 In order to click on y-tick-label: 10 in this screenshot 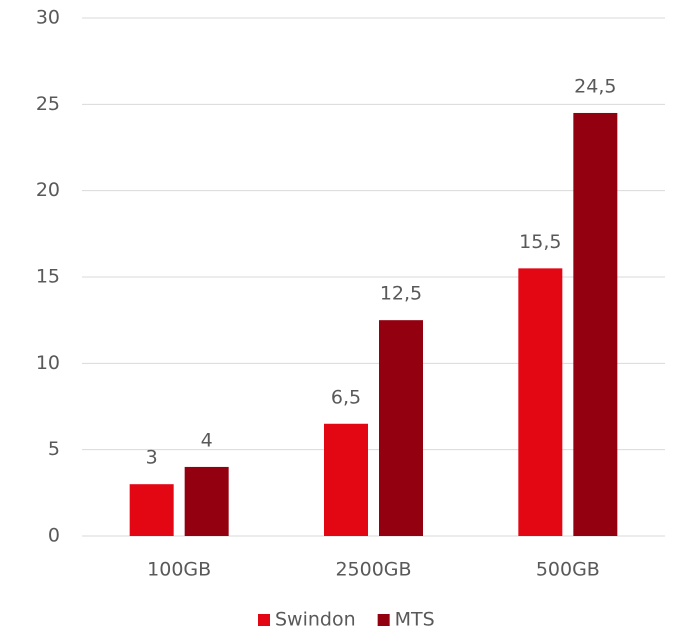, I will do `click(48, 363)`.